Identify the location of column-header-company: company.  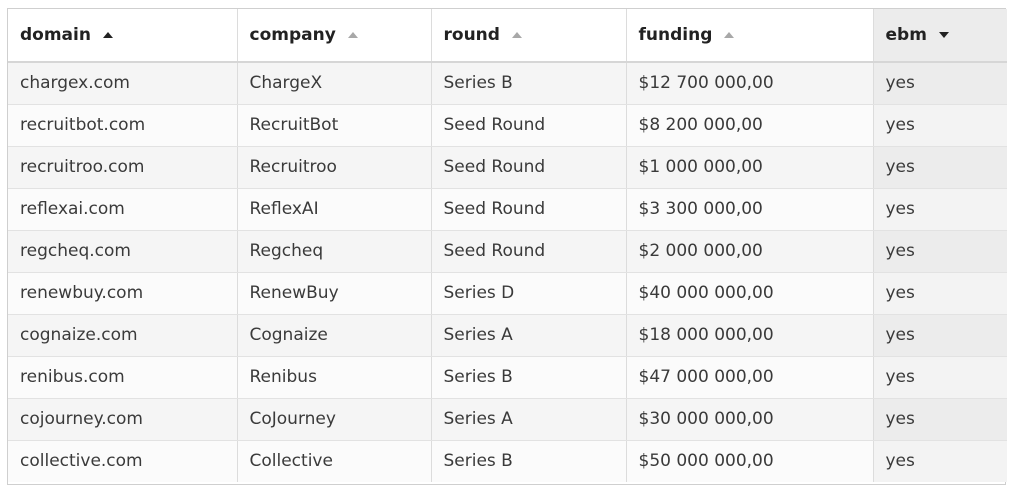
(334, 36).